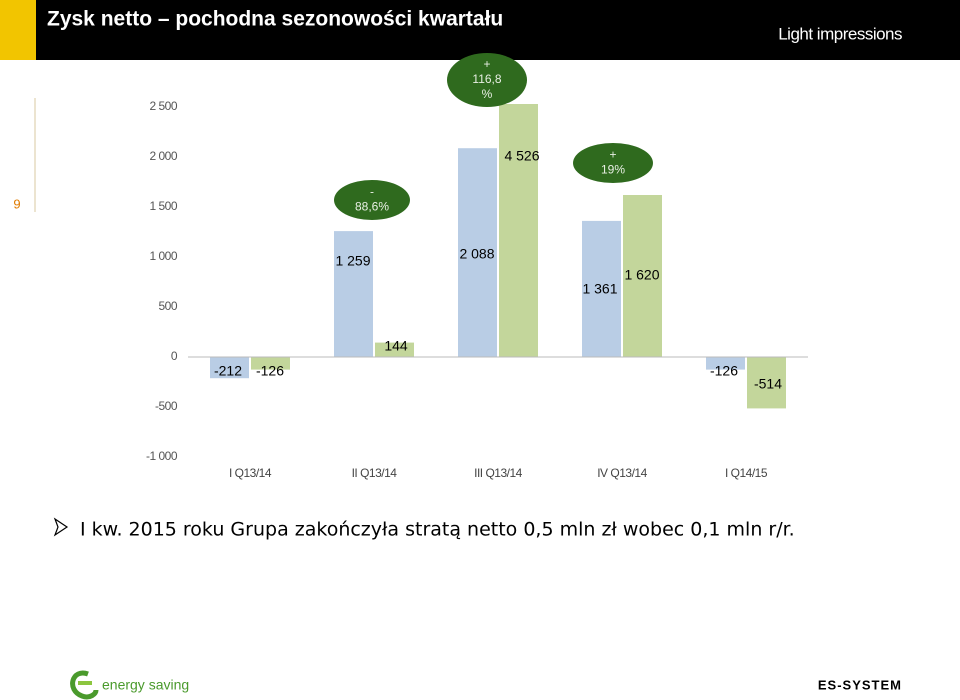  What do you see at coordinates (166, 406) in the screenshot?
I see `y-tick-label: -500` at bounding box center [166, 406].